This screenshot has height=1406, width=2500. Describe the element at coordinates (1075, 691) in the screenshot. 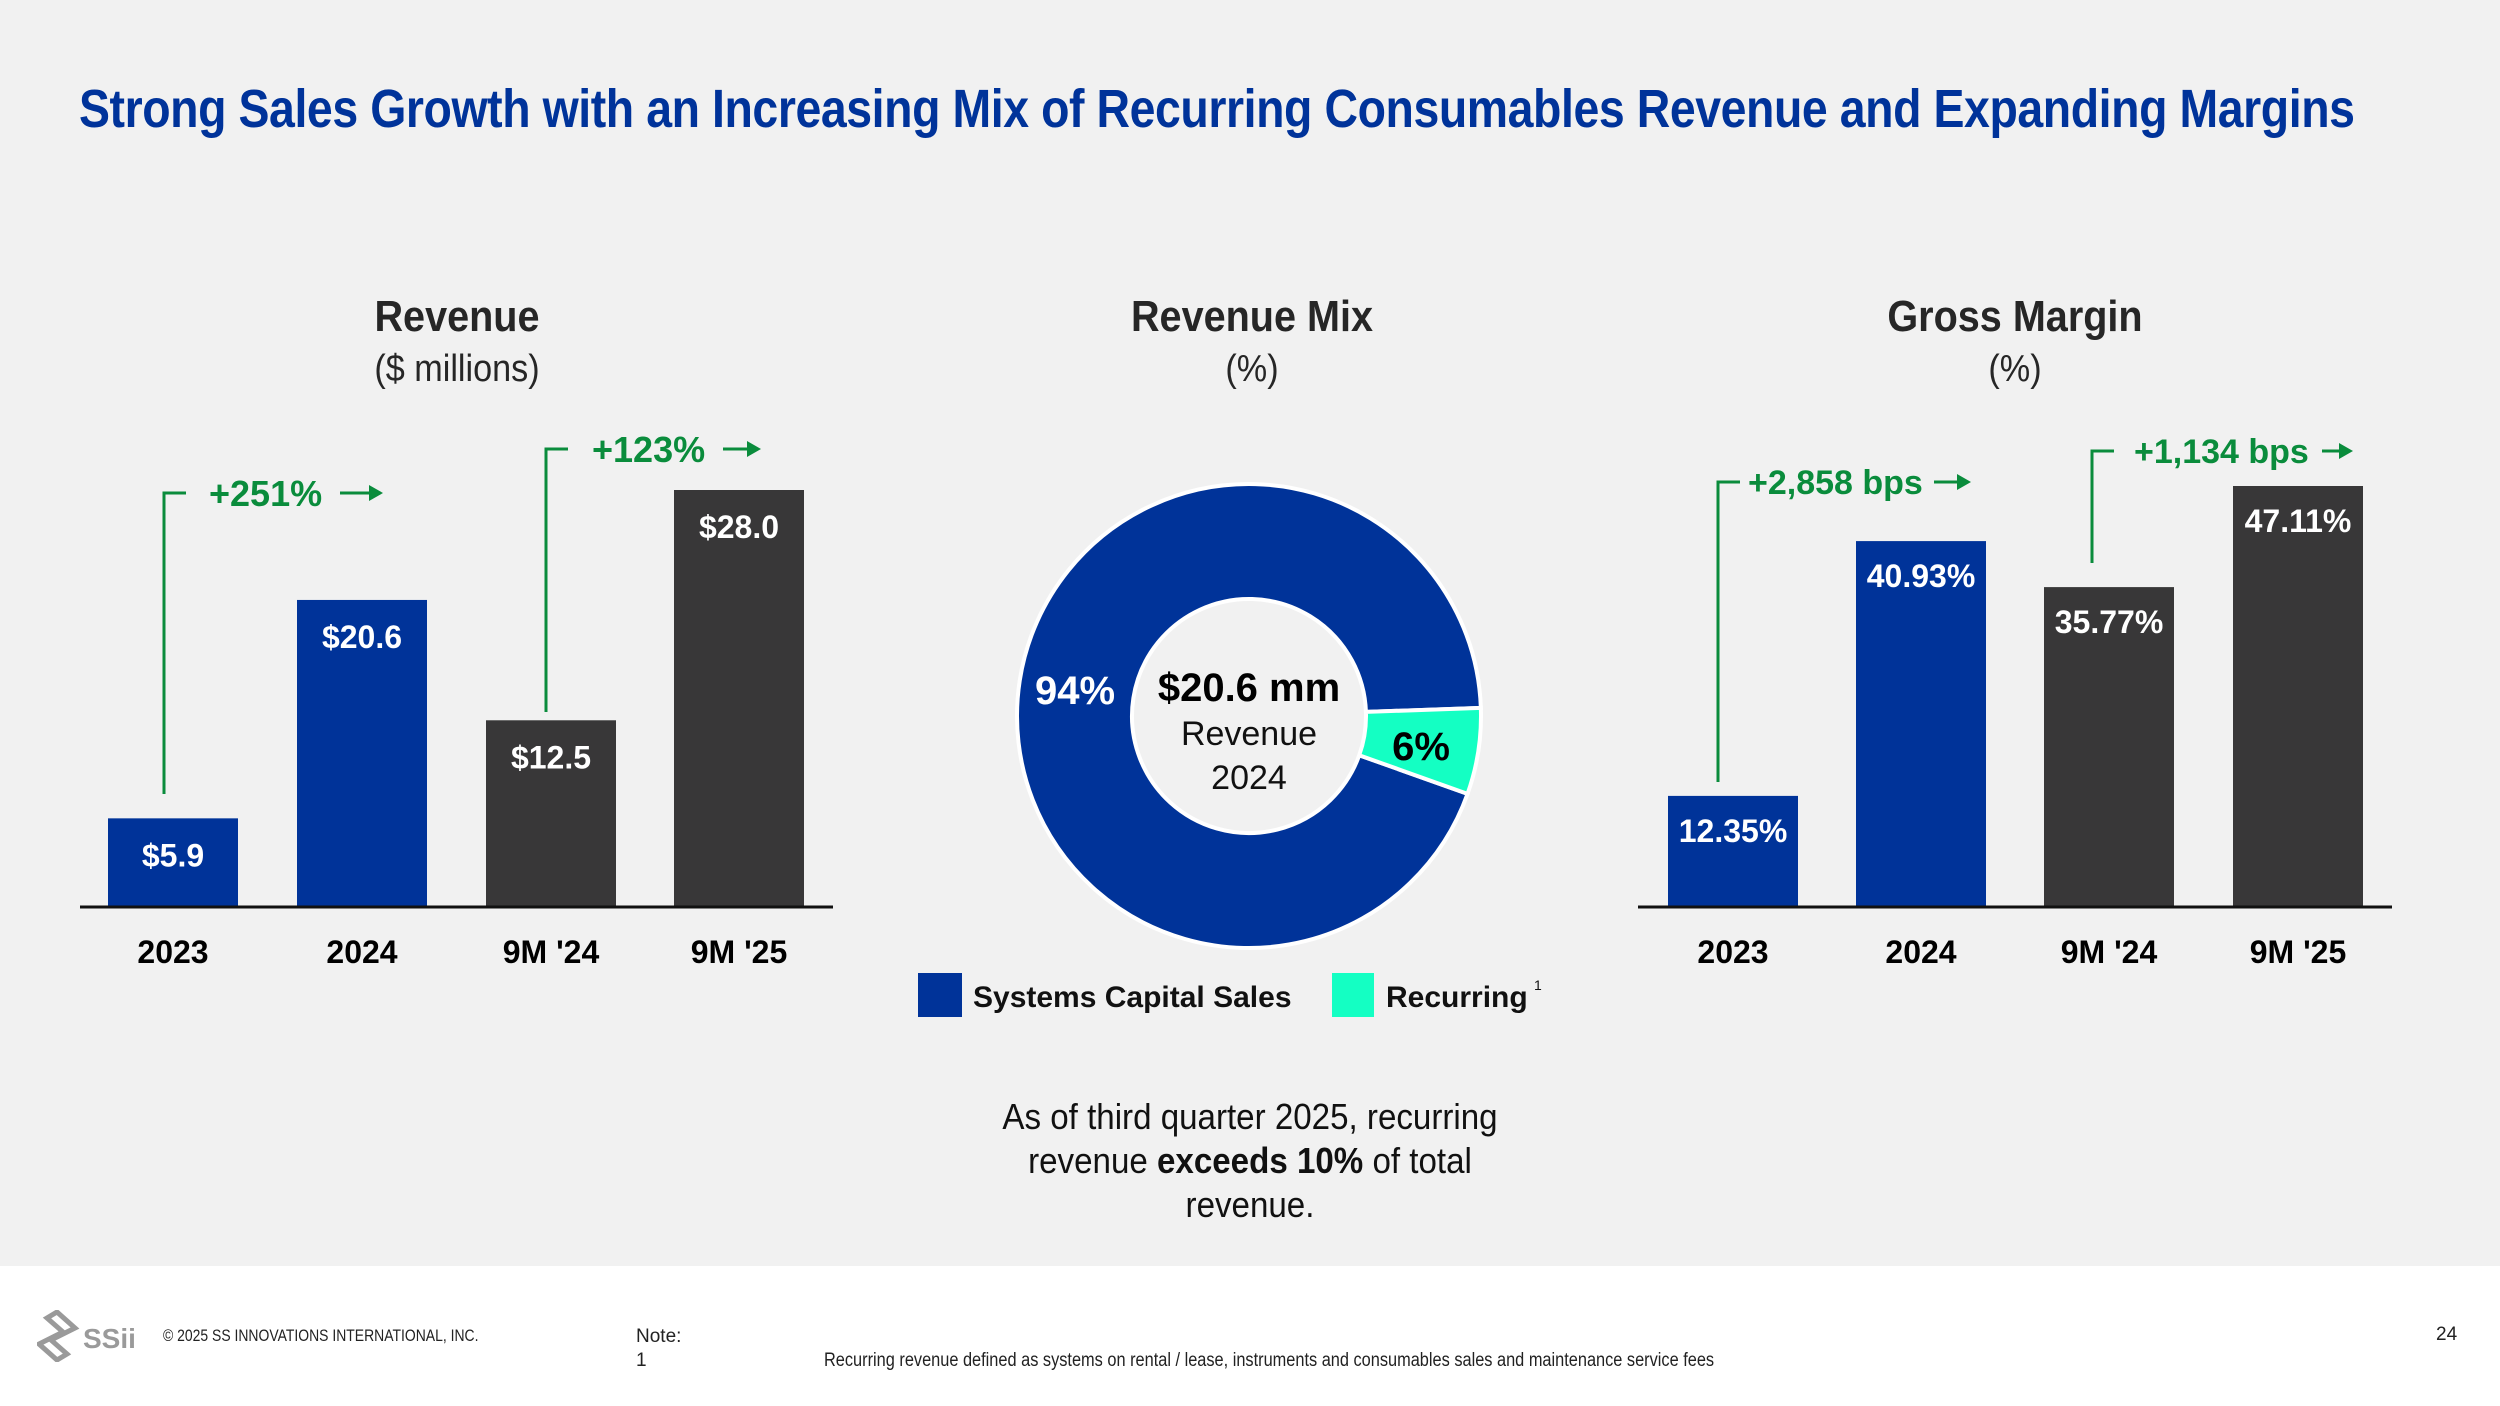

I see `slice-label-systems: 94%` at that location.